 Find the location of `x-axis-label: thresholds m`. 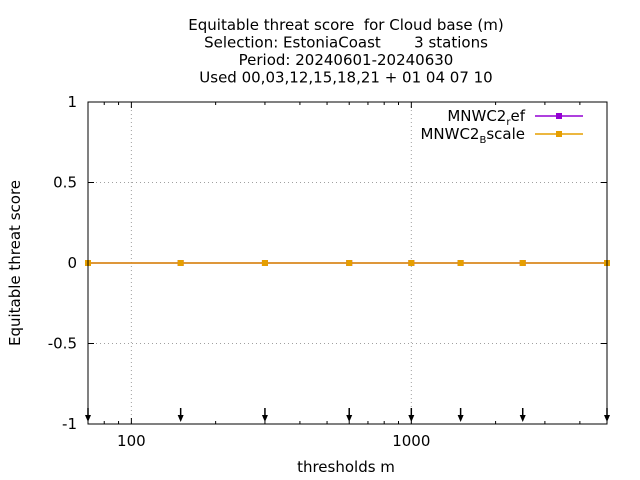

x-axis-label: thresholds m is located at coordinates (346, 467).